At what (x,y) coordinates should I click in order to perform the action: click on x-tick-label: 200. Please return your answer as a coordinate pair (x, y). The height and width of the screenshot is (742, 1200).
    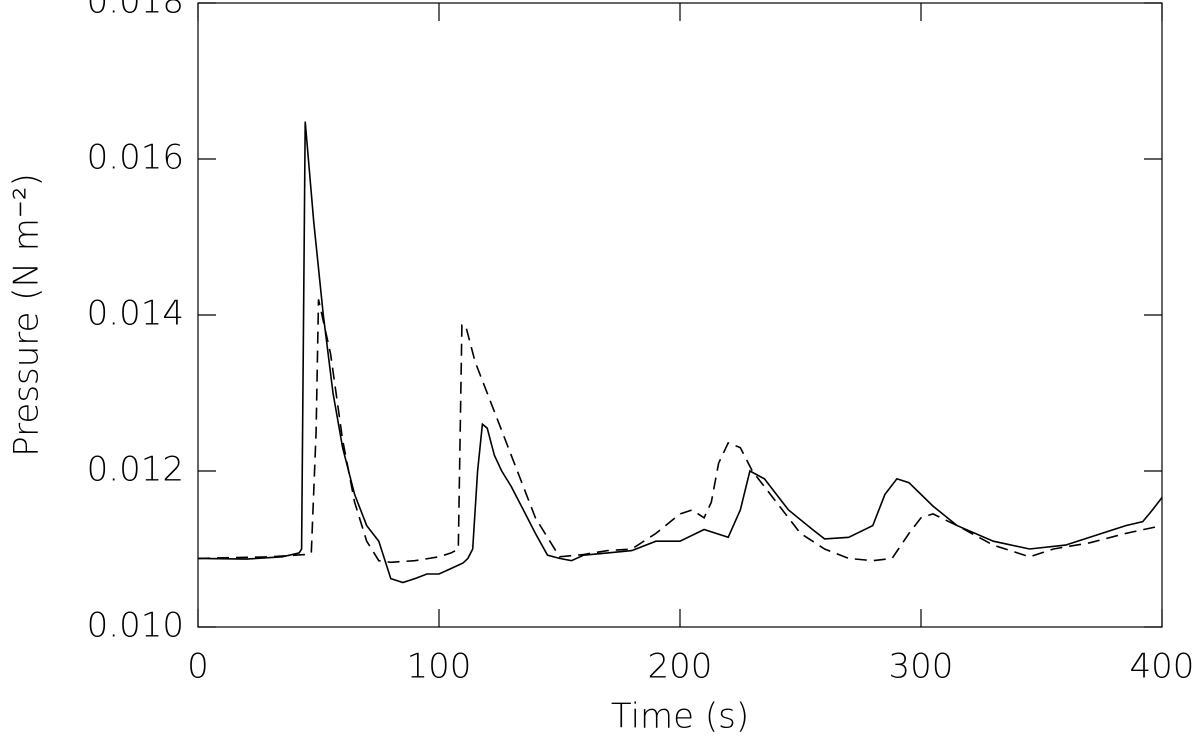
    Looking at the image, I should click on (680, 667).